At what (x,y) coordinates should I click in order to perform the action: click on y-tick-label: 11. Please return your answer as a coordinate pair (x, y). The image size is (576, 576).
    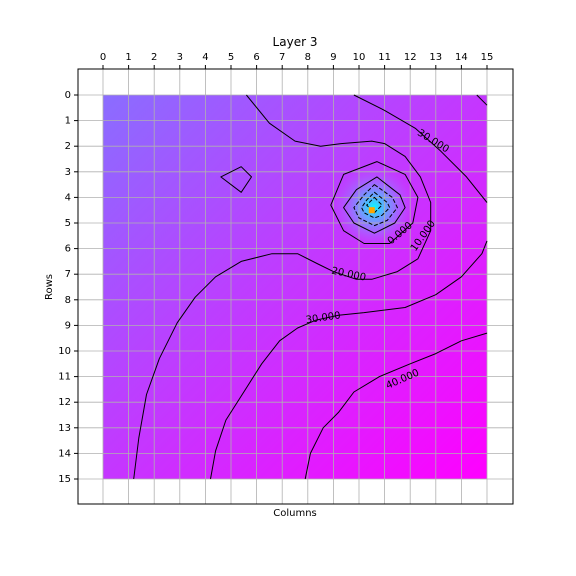
    Looking at the image, I should click on (64, 377).